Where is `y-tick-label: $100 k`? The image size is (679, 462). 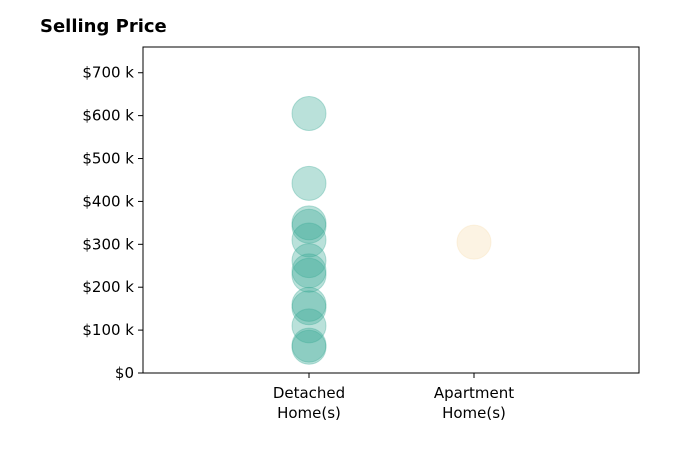
y-tick-label: $100 k is located at coordinates (108, 330).